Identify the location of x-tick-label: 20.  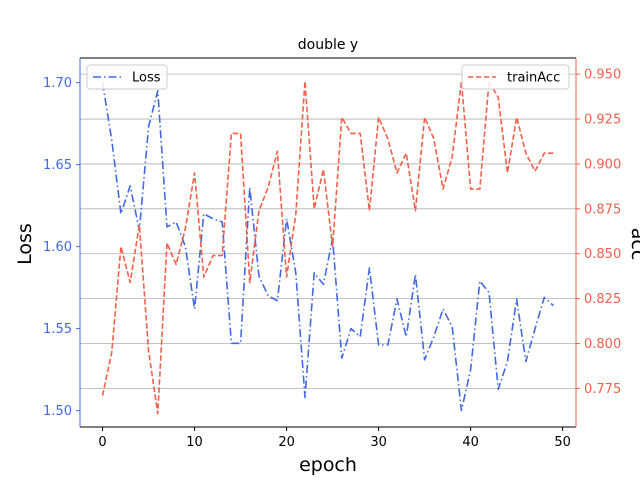
(286, 442).